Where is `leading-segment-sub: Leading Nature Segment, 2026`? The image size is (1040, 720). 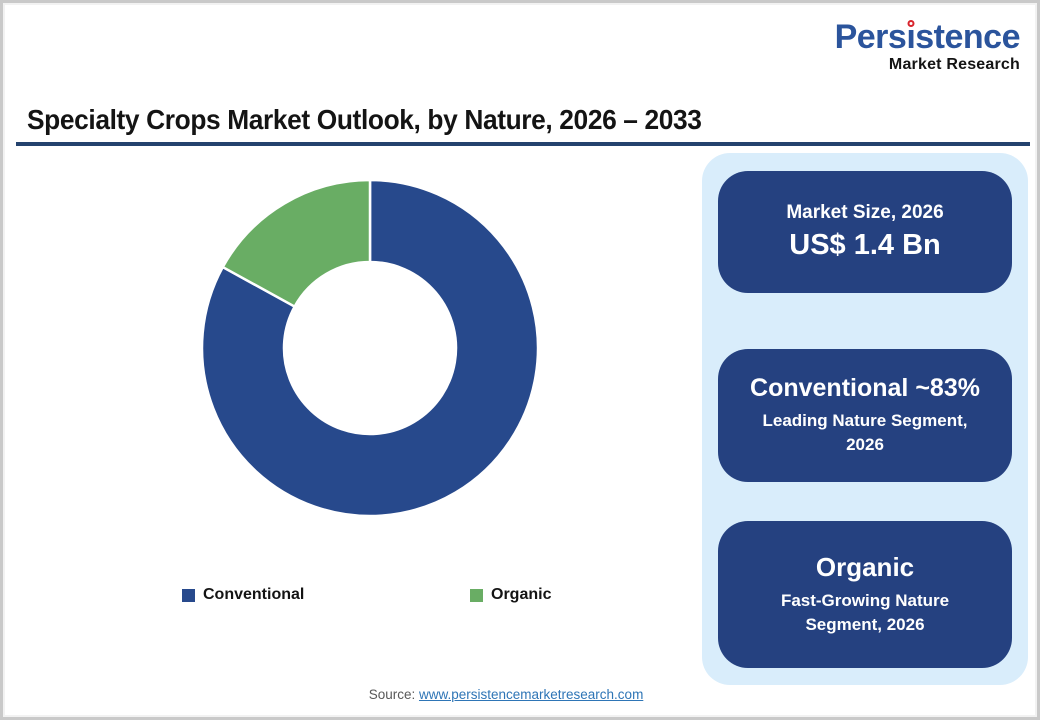
leading-segment-sub: Leading Nature Segment, 2026 is located at coordinates (865, 432).